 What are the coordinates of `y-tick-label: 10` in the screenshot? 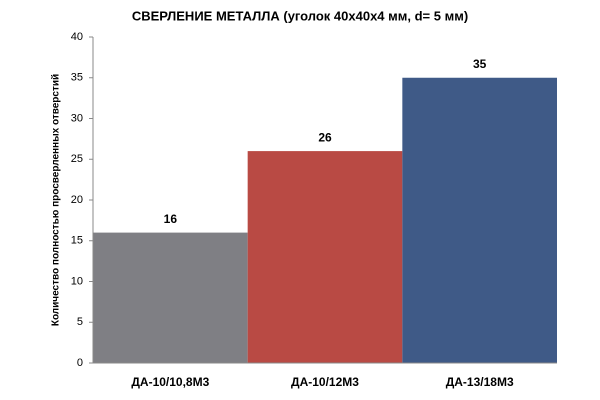 It's located at (77, 281).